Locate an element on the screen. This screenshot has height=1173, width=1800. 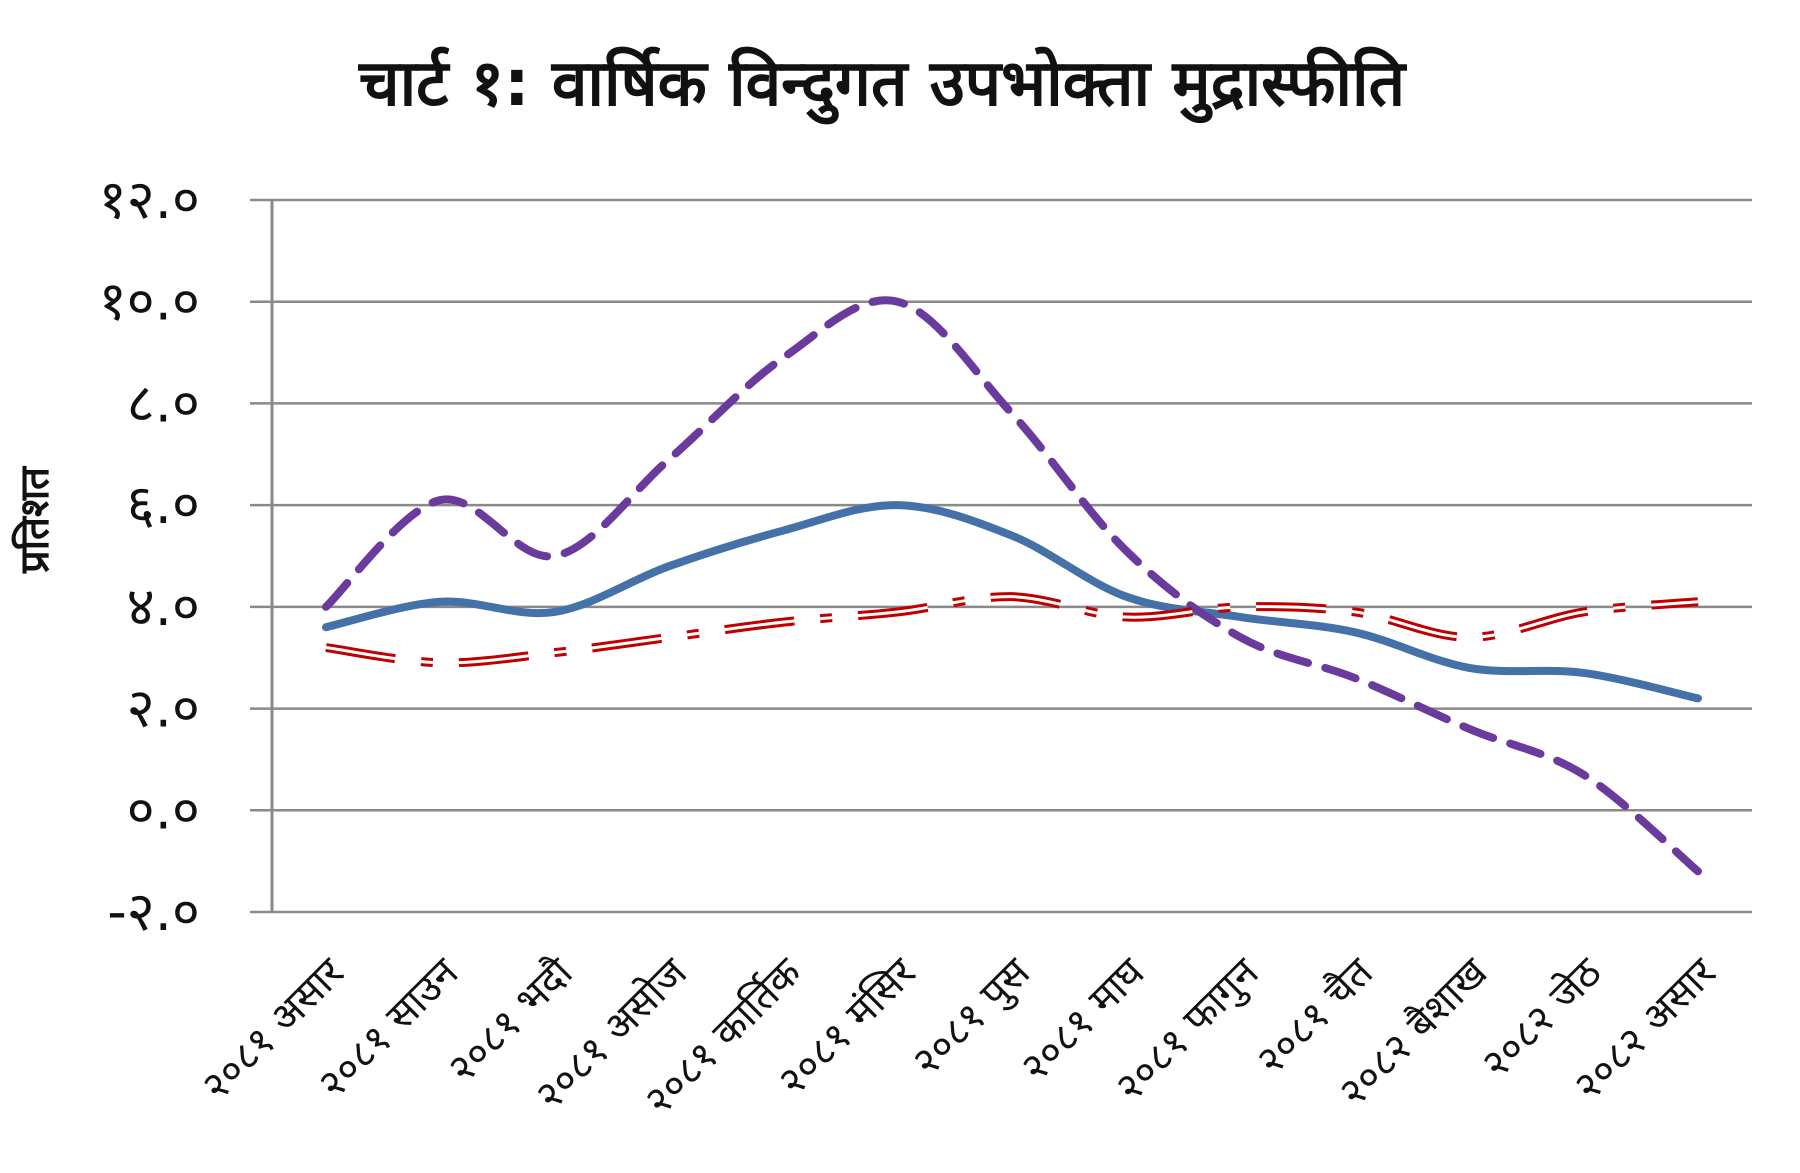
series-1-solid is located at coordinates (1012, 602).